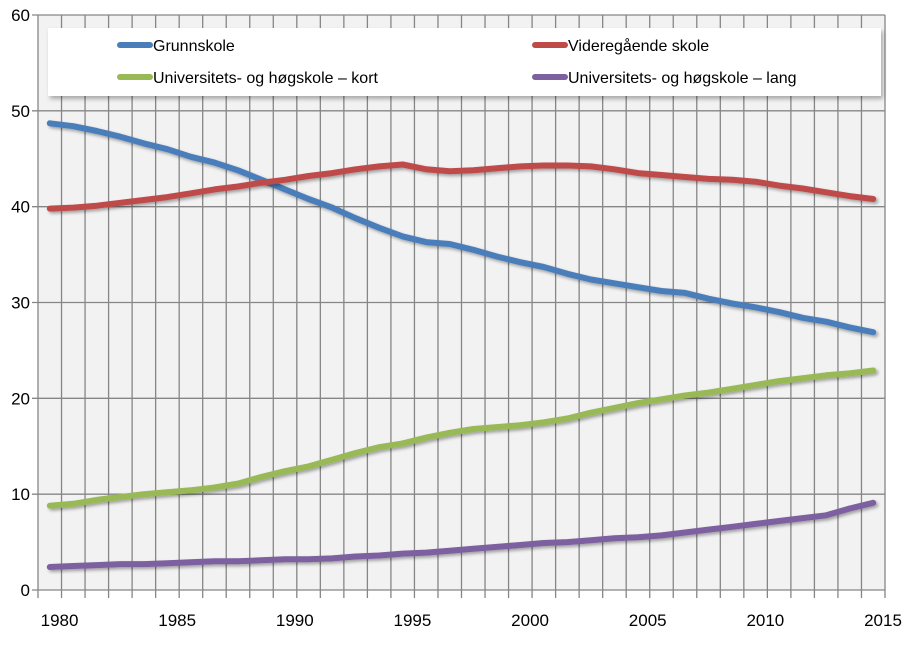 This screenshot has height=660, width=910. What do you see at coordinates (413, 620) in the screenshot?
I see `x-tick-label: 1995` at bounding box center [413, 620].